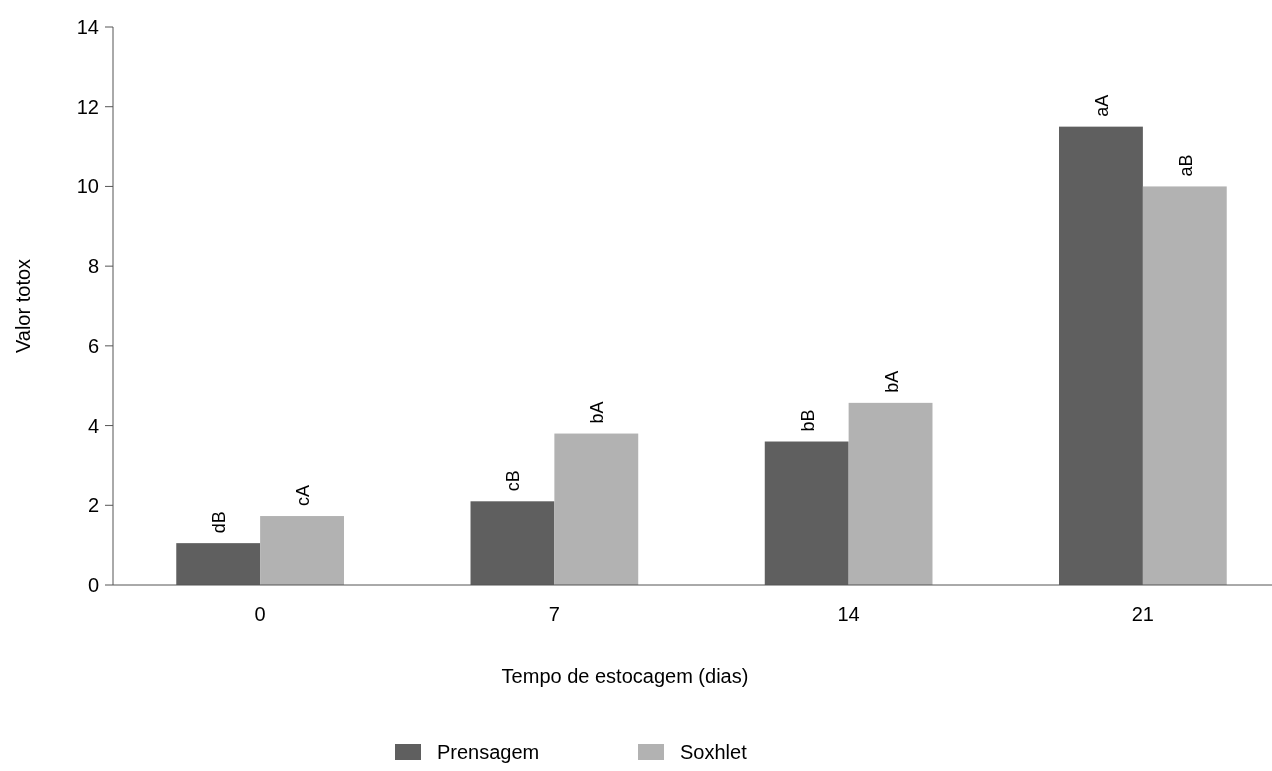 The image size is (1272, 771). I want to click on x-axis-title: Tempo de estocagem (dias), so click(625, 676).